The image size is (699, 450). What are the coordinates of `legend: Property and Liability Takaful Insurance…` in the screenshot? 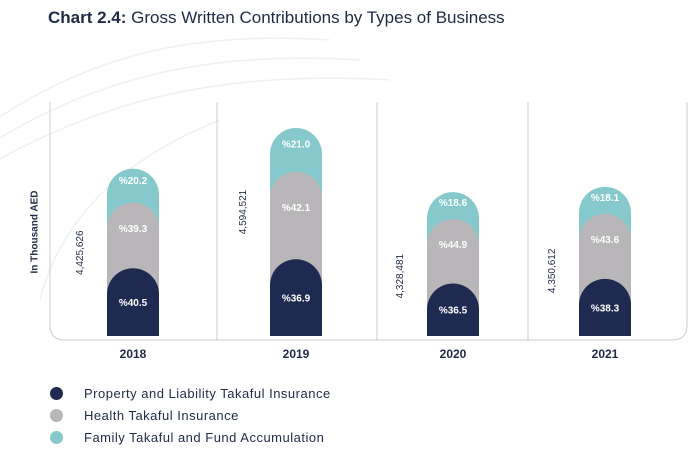 It's located at (190, 415).